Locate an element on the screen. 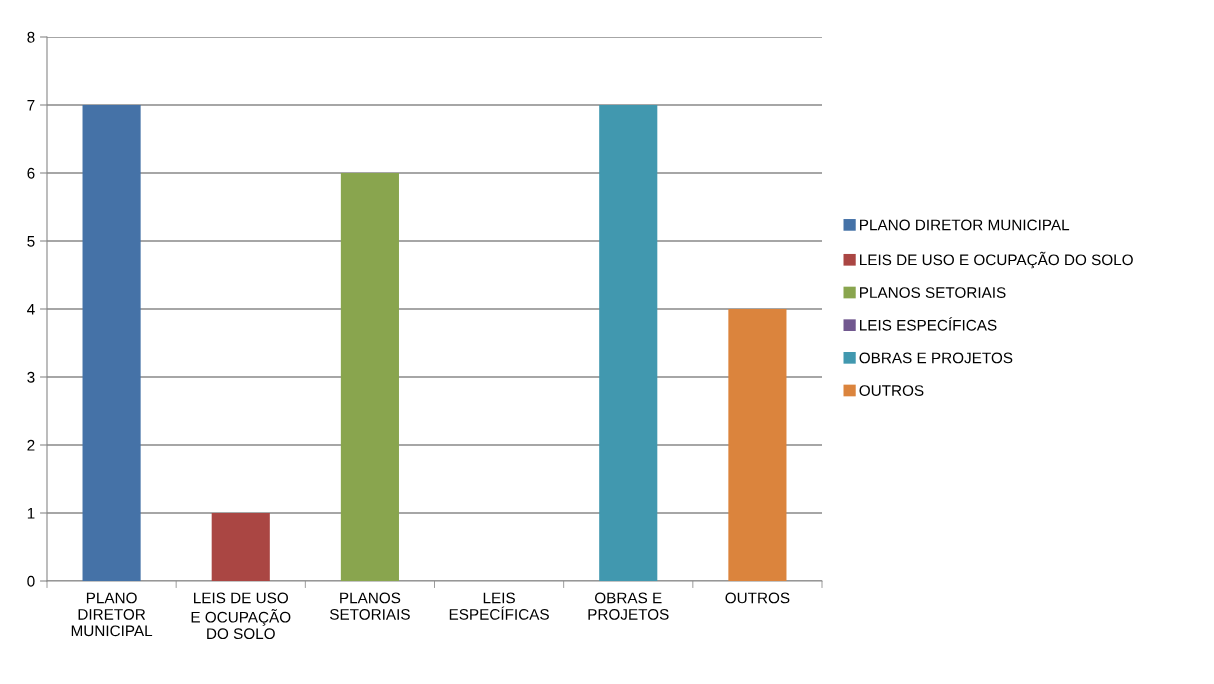 The width and height of the screenshot is (1214, 684). legend-label: OBRAS E PROJETOS is located at coordinates (936, 358).